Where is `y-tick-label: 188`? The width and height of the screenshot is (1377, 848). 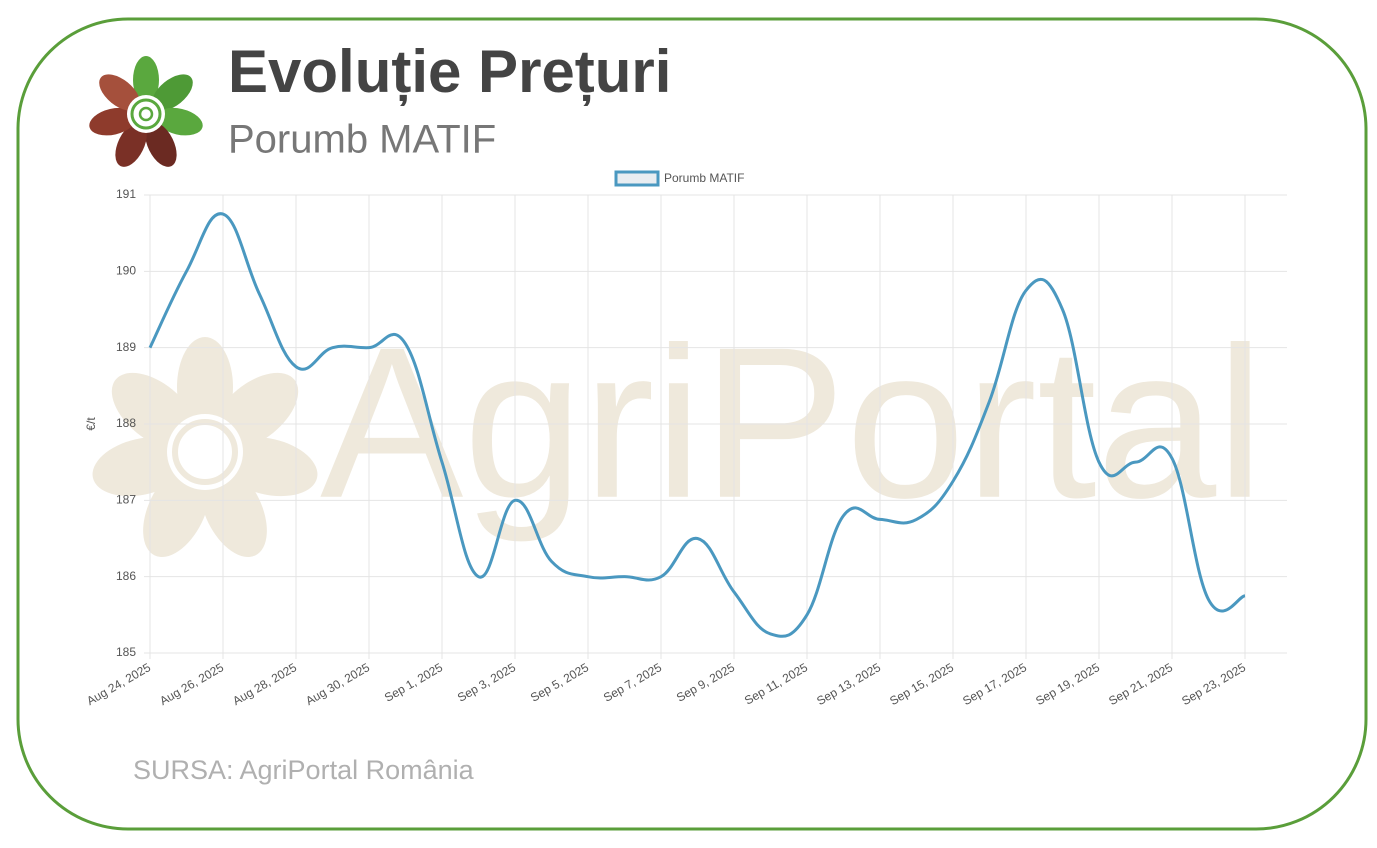
y-tick-label: 188 is located at coordinates (126, 423).